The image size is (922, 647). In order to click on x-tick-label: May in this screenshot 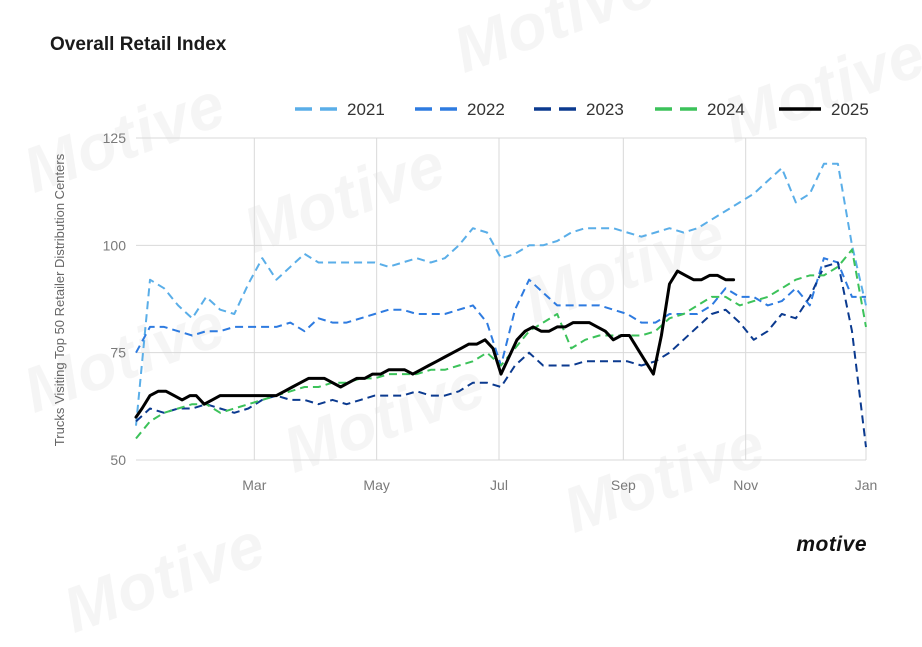, I will do `click(376, 485)`.